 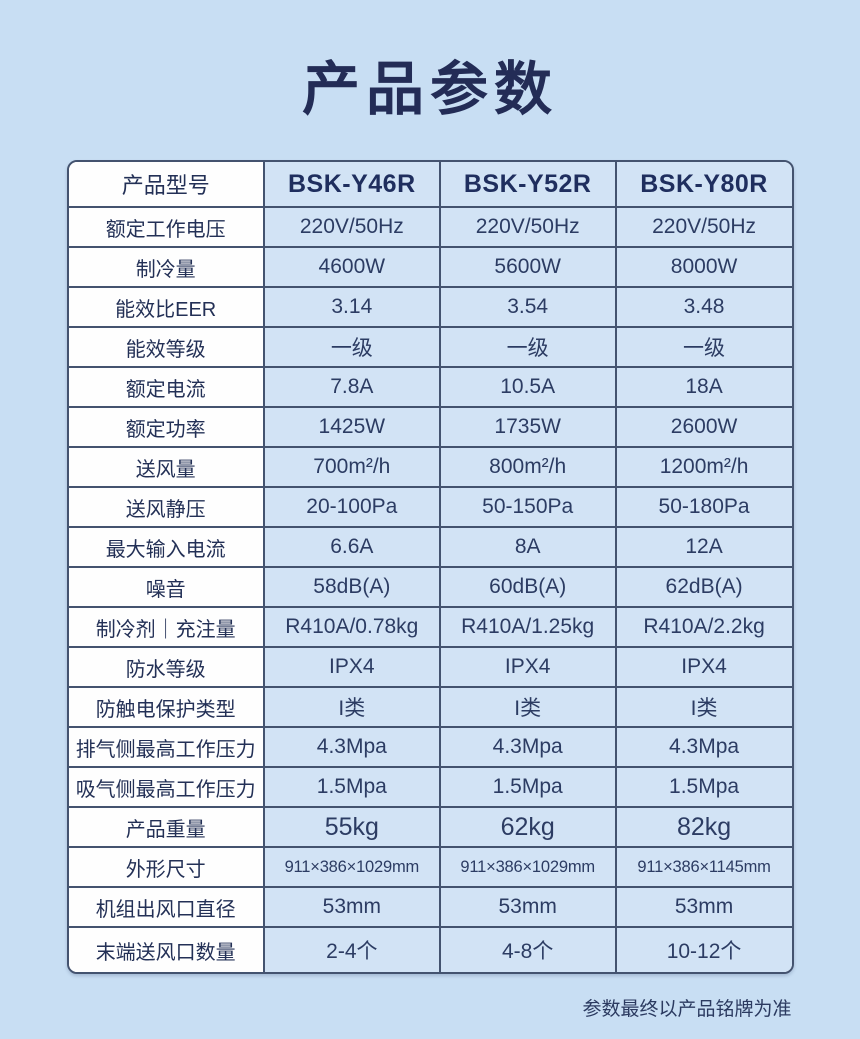 I want to click on row-value: 50-180Pa, so click(x=703, y=507).